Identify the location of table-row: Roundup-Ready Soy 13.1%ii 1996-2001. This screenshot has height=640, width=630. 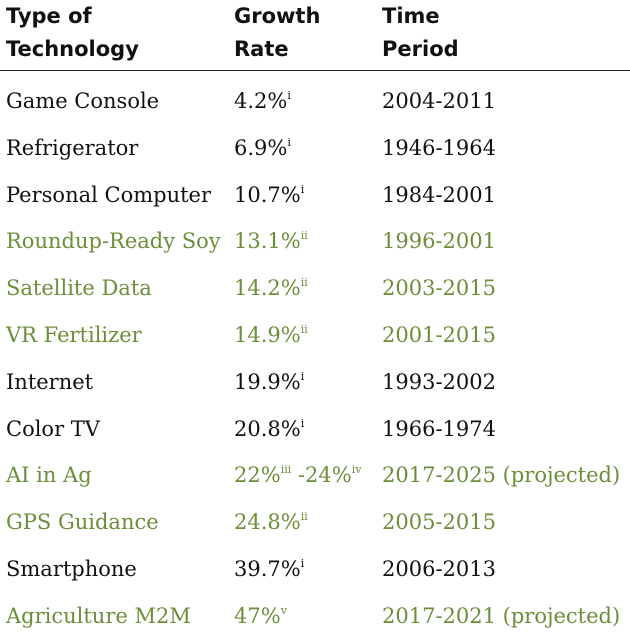
(315, 241).